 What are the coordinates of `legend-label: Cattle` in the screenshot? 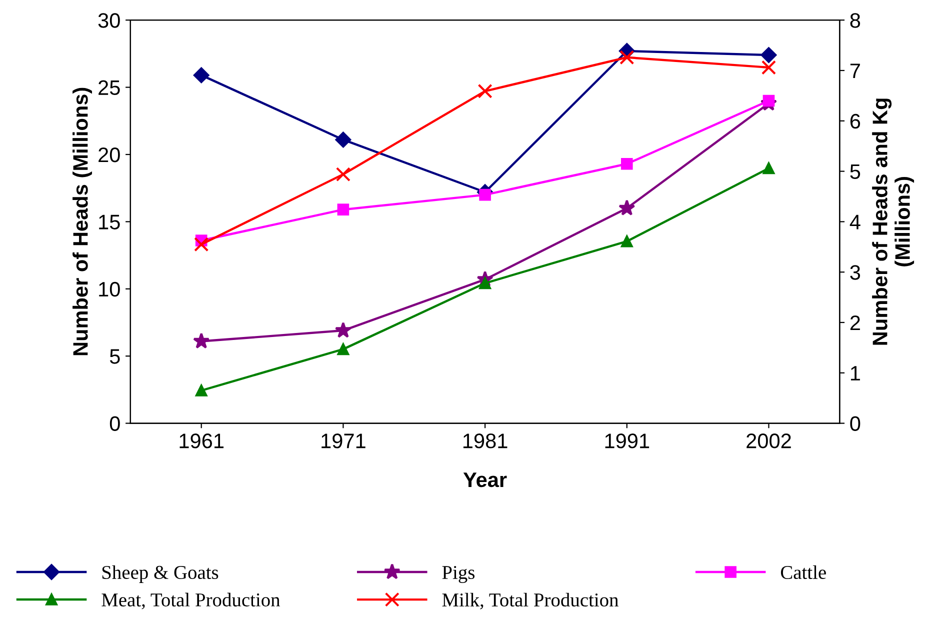 It's located at (803, 572).